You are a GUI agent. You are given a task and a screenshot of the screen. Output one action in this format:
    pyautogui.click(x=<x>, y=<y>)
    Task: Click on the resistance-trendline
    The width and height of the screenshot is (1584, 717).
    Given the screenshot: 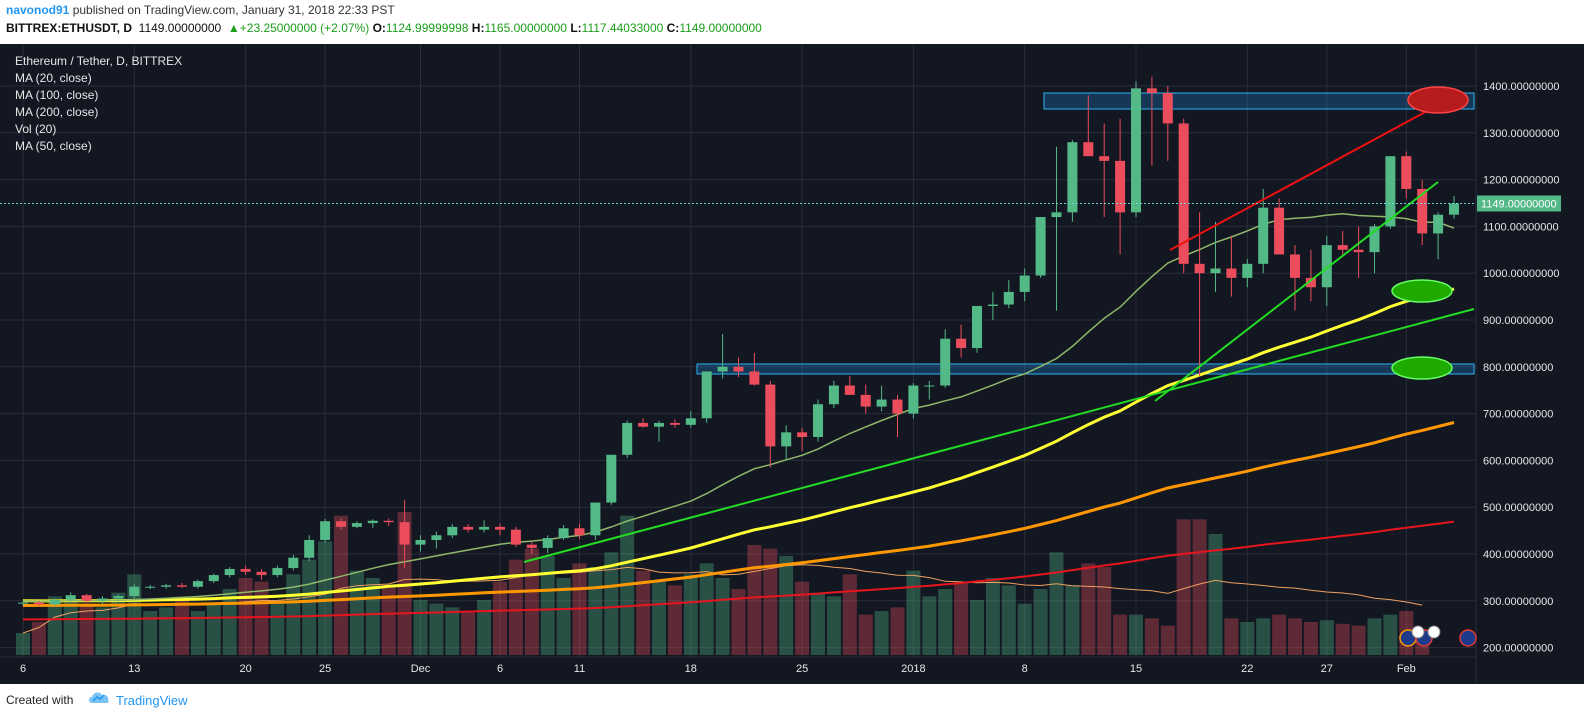 What is the action you would take?
    pyautogui.click(x=1305, y=177)
    